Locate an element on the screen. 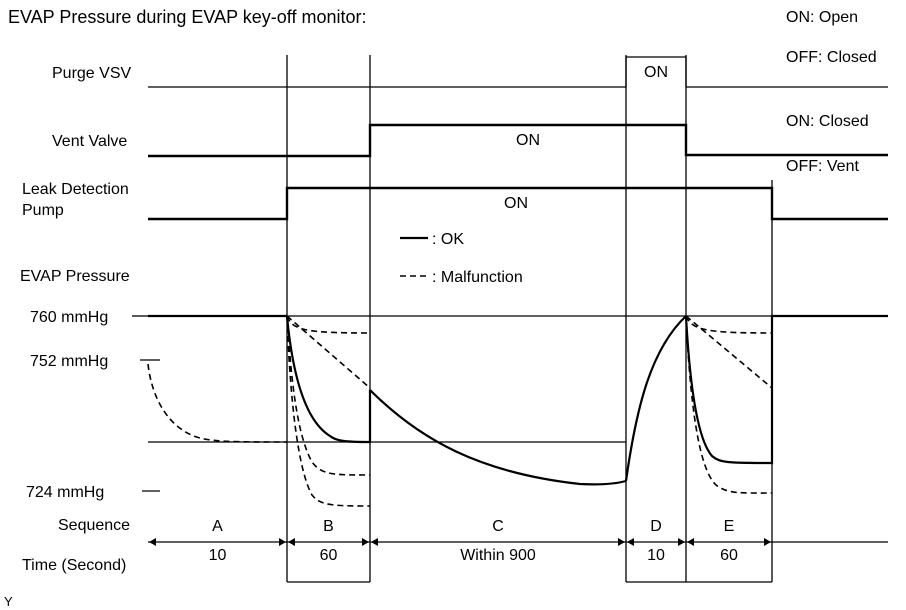  pressure-malfunction-e-medium is located at coordinates (729, 352).